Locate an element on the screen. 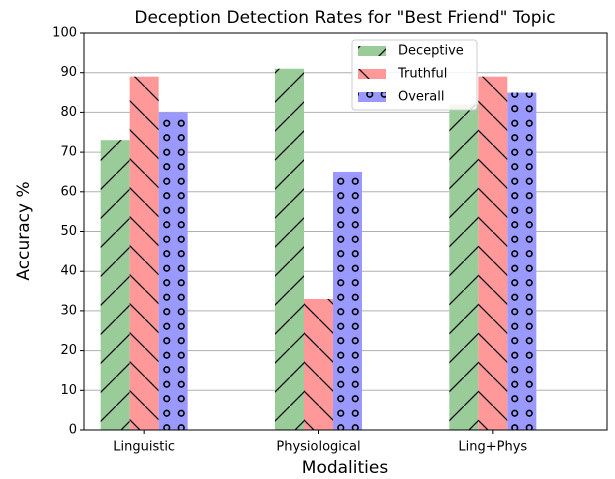  x-axis-label: Modalities is located at coordinates (345, 468).